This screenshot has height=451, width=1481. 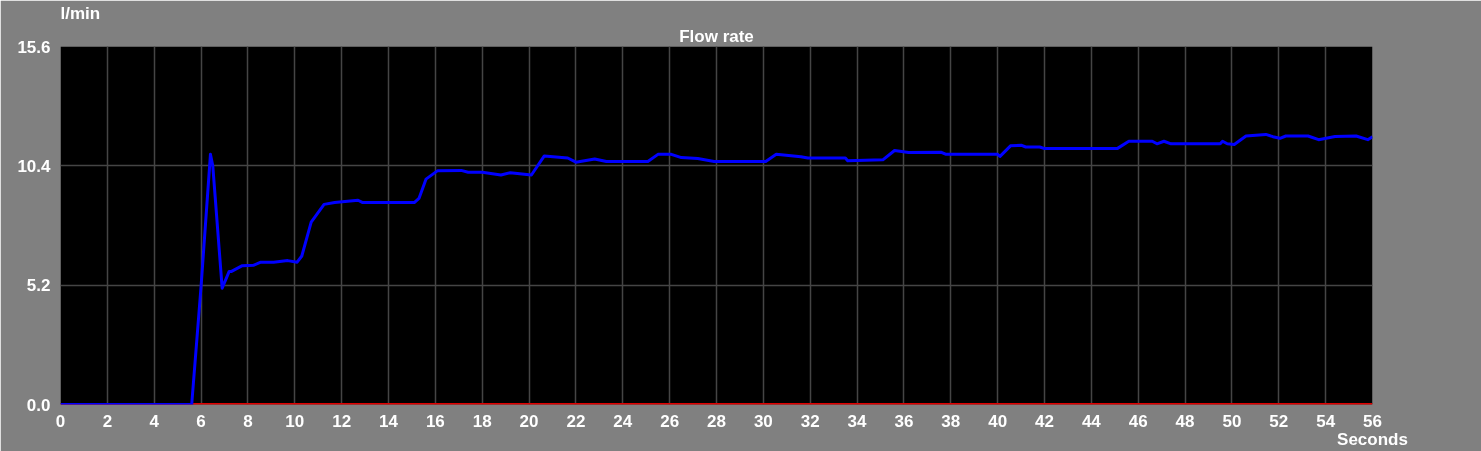 What do you see at coordinates (998, 421) in the screenshot?
I see `x-tick-label: 40` at bounding box center [998, 421].